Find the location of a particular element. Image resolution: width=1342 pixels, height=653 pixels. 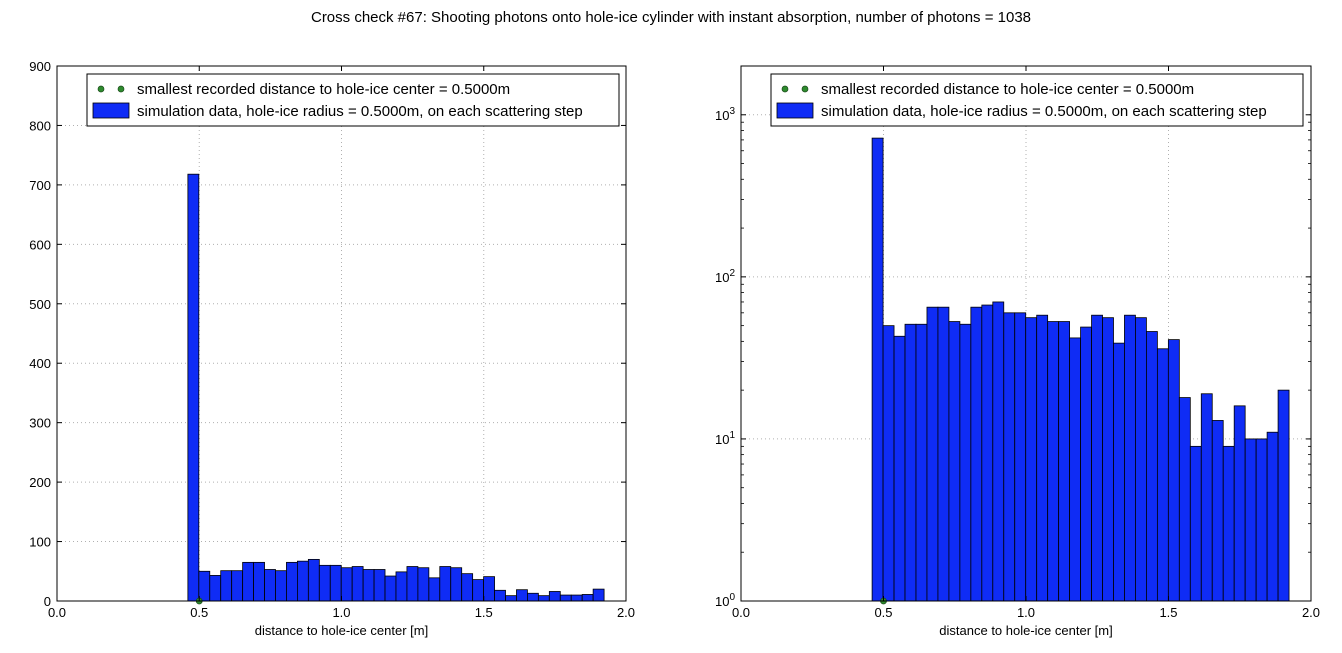

y-tick-label: 0 is located at coordinates (47, 601).